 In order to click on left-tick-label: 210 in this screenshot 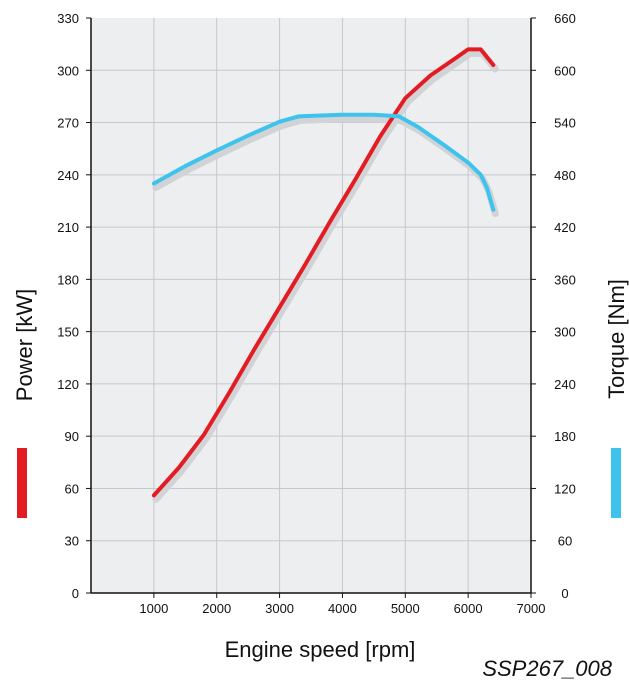, I will do `click(68, 227)`.